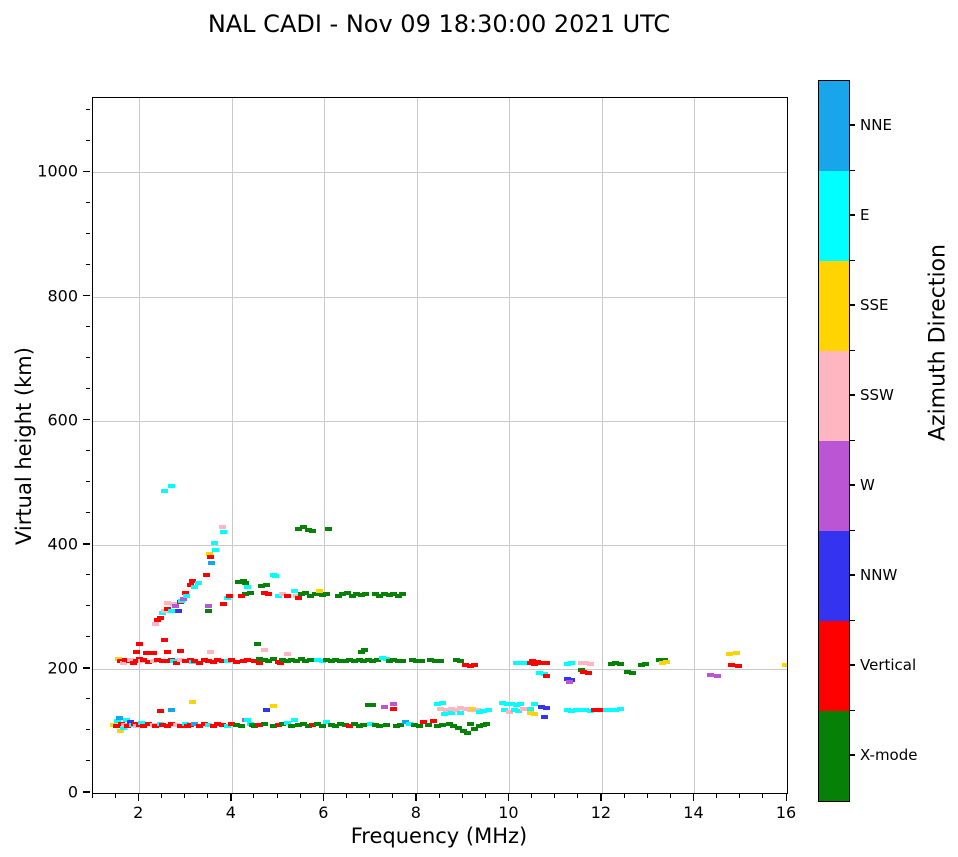 Image resolution: width=958 pixels, height=857 pixels. Describe the element at coordinates (865, 215) in the screenshot. I see `colorbar-tick-label: E` at that location.